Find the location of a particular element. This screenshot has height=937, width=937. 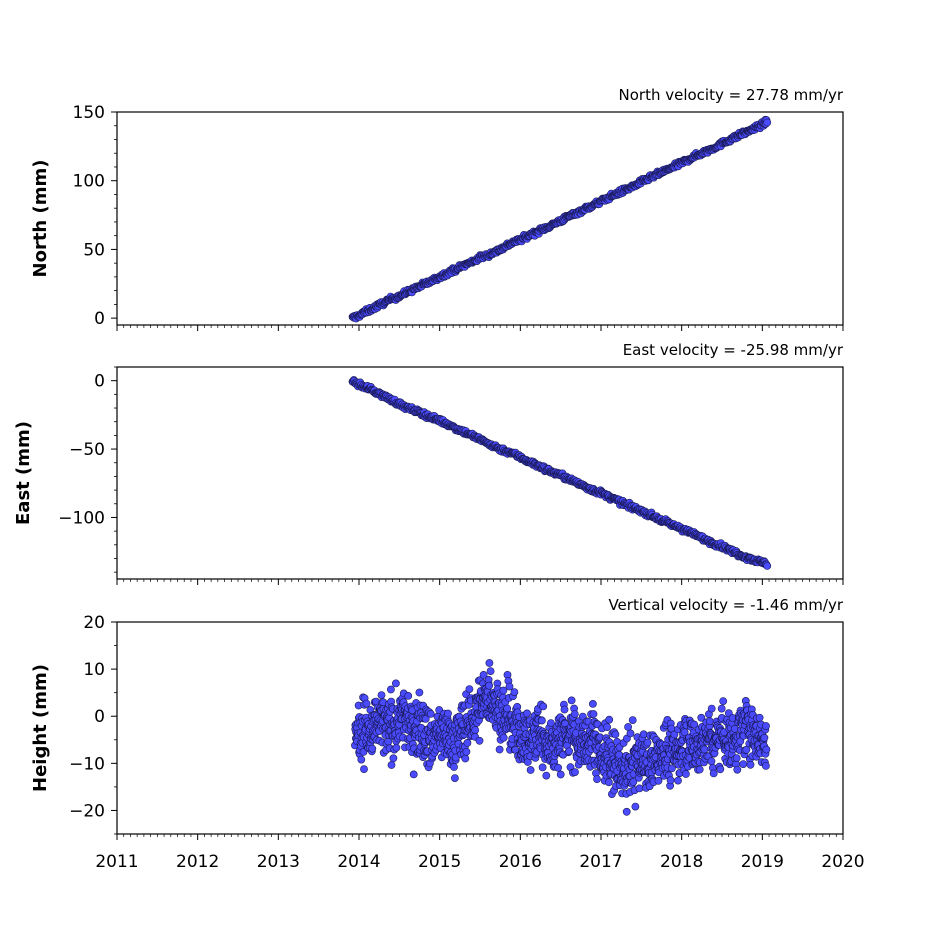

y-tick-label-height: 0 is located at coordinates (99, 717).